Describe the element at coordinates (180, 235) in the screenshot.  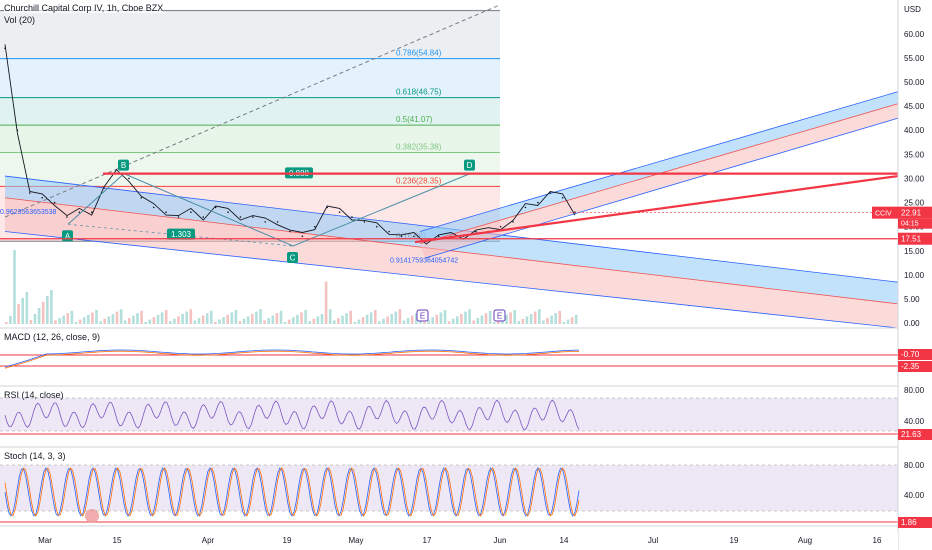
I see `harmonic-ac-line` at that location.